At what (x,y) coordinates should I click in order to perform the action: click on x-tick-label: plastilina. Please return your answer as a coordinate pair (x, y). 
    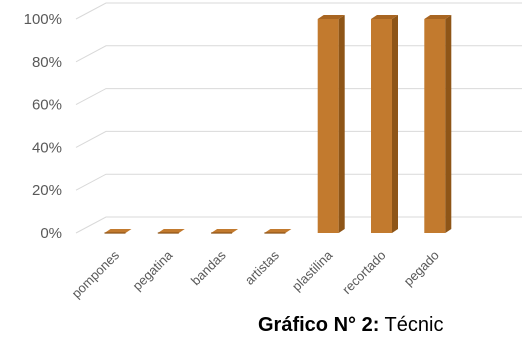
    Looking at the image, I should click on (312, 270).